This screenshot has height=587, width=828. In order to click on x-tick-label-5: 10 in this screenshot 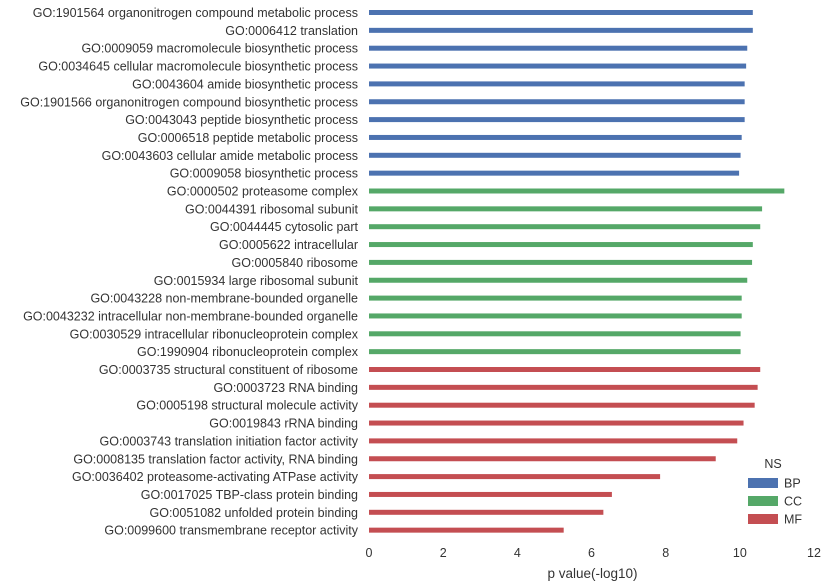, I will do `click(740, 553)`.